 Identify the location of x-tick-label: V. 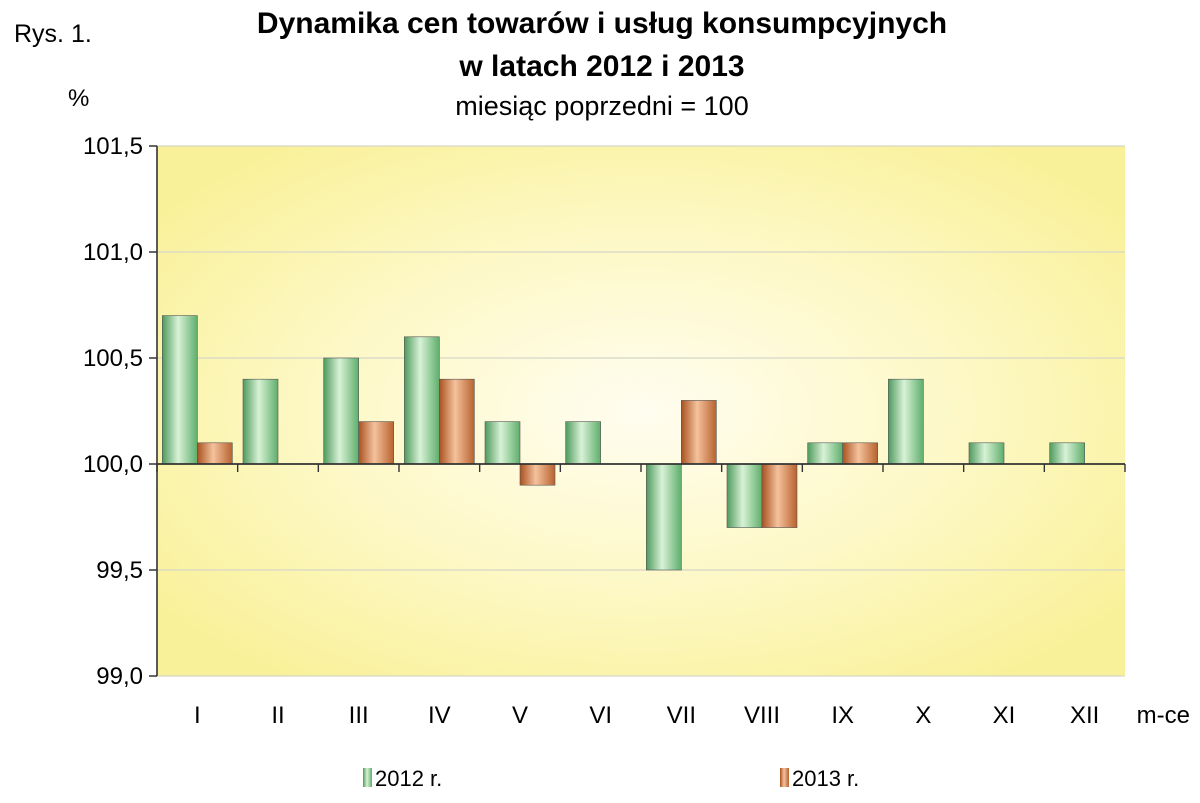
(520, 715).